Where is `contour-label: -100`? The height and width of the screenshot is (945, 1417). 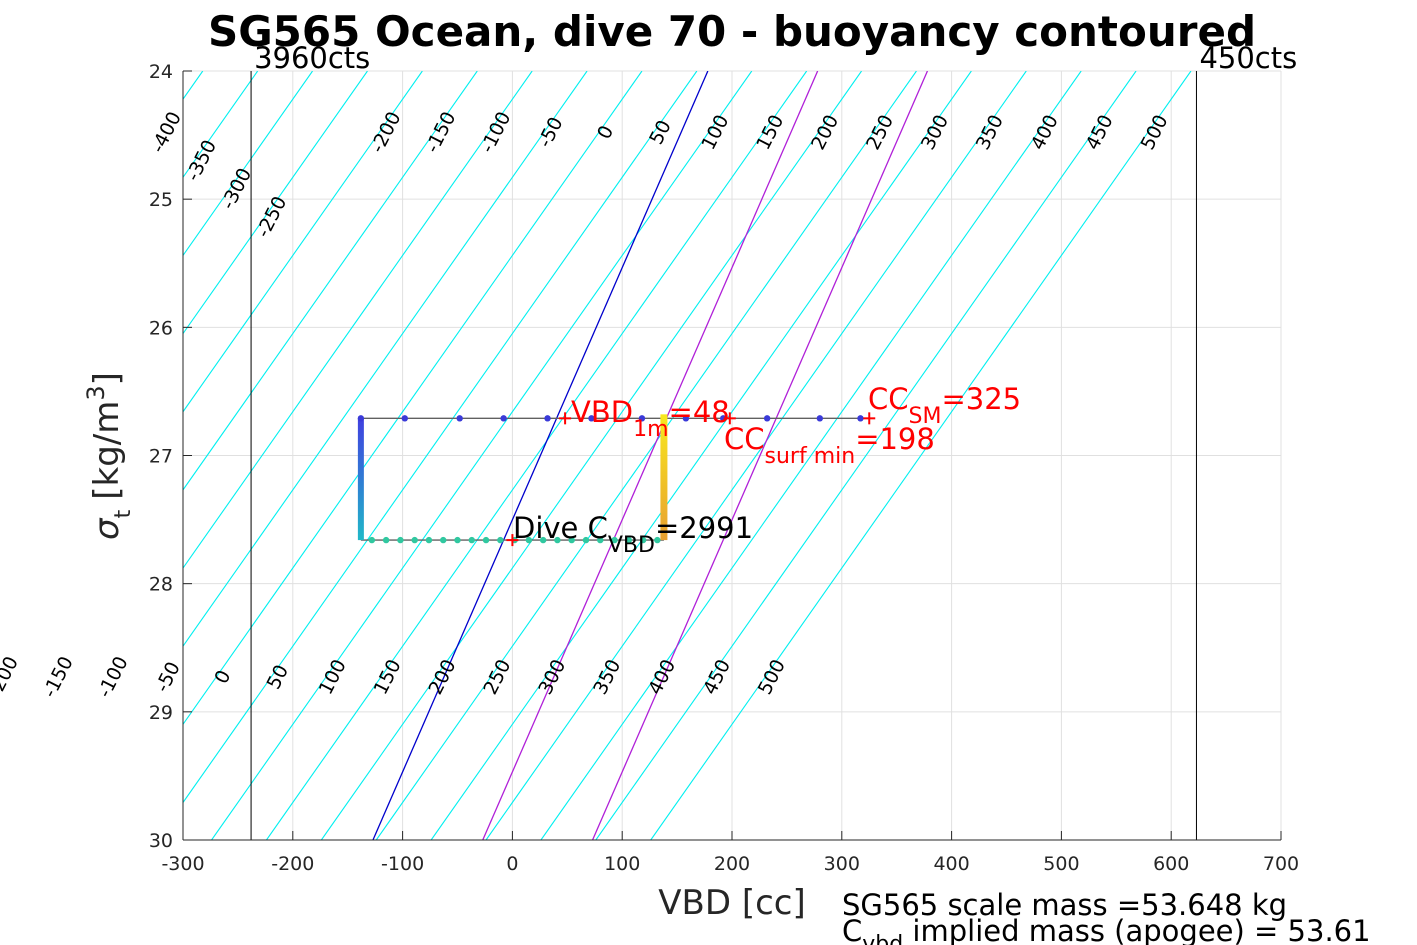 contour-label: -100 is located at coordinates (113, 677).